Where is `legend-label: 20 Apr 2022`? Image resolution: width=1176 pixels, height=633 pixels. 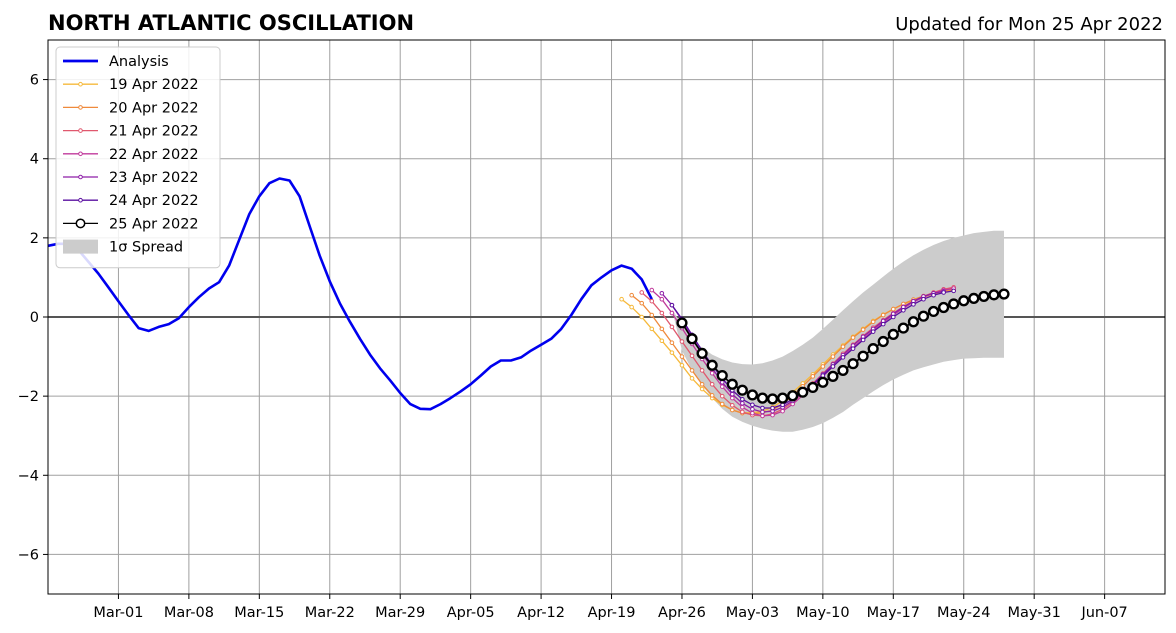 legend-label: 20 Apr 2022 is located at coordinates (154, 108).